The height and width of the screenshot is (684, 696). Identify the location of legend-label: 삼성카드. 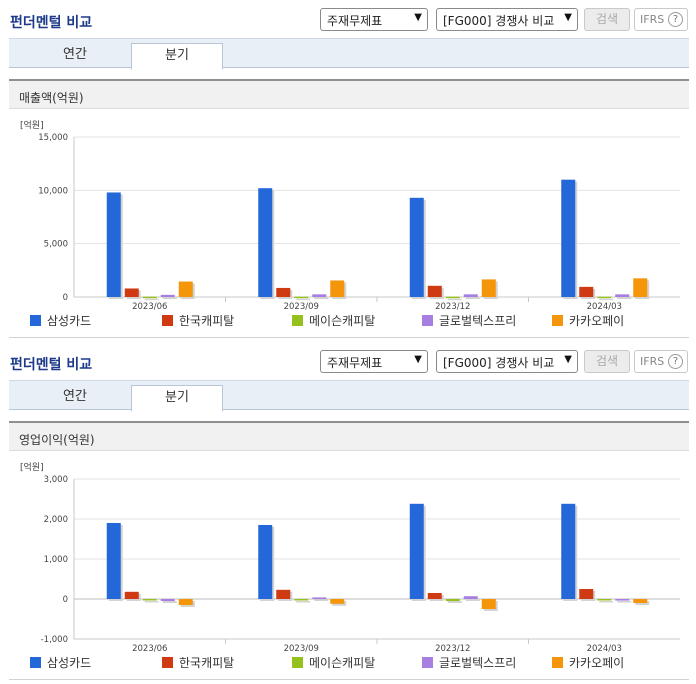
(69, 663).